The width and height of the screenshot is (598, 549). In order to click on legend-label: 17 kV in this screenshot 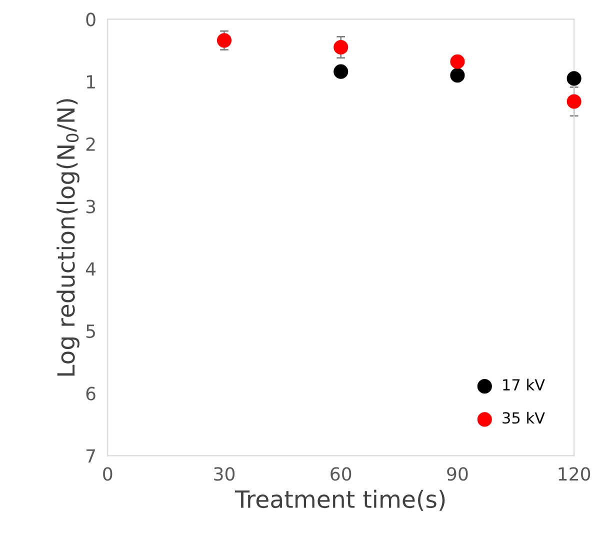, I will do `click(524, 384)`.